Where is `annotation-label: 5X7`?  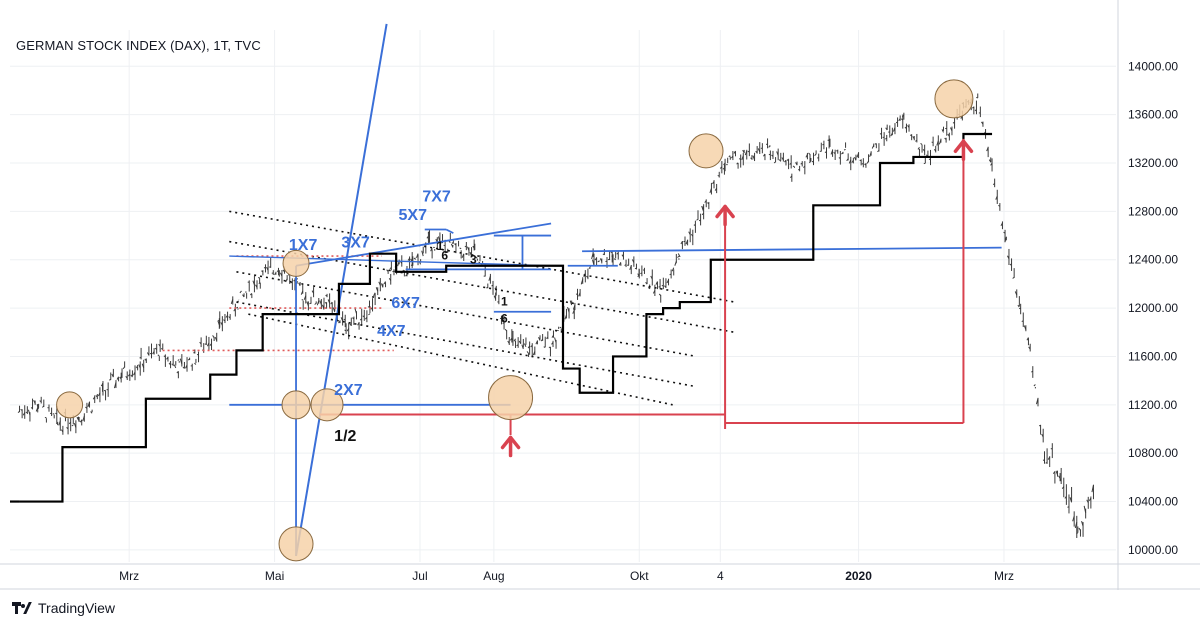
annotation-label: 5X7 is located at coordinates (413, 215).